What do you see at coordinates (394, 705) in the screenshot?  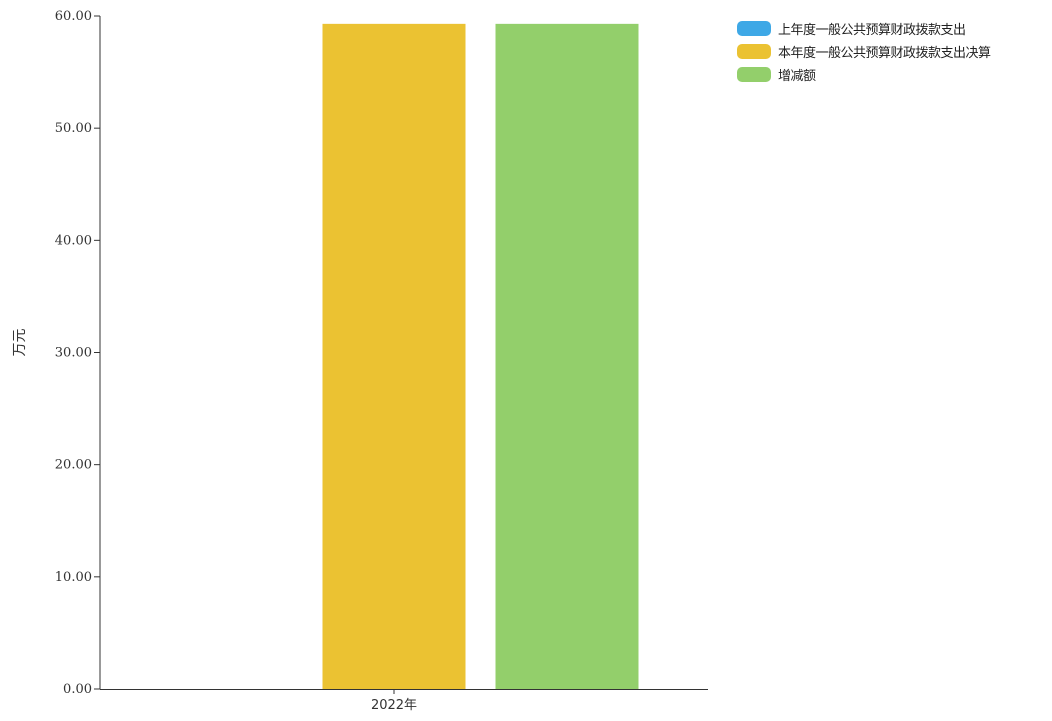 I see `x-tick-label: 2022年` at bounding box center [394, 705].